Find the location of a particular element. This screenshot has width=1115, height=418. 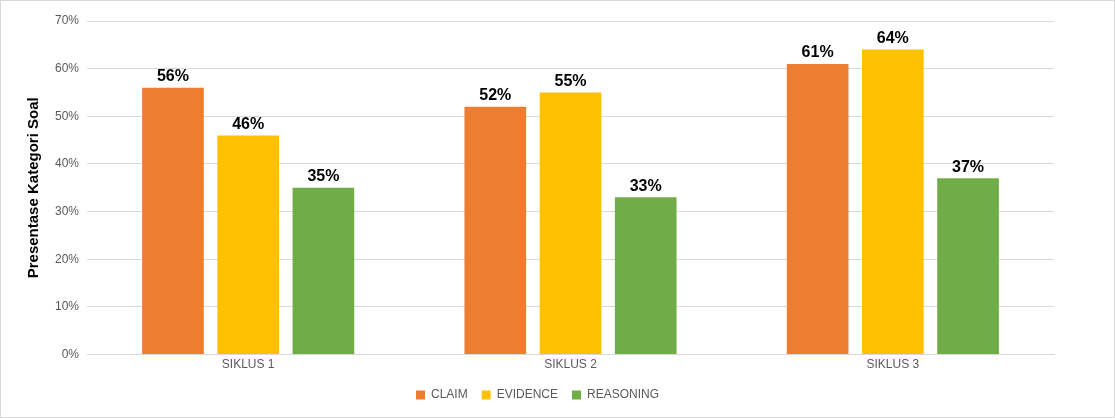

legend-label: CLAIM is located at coordinates (449, 394).